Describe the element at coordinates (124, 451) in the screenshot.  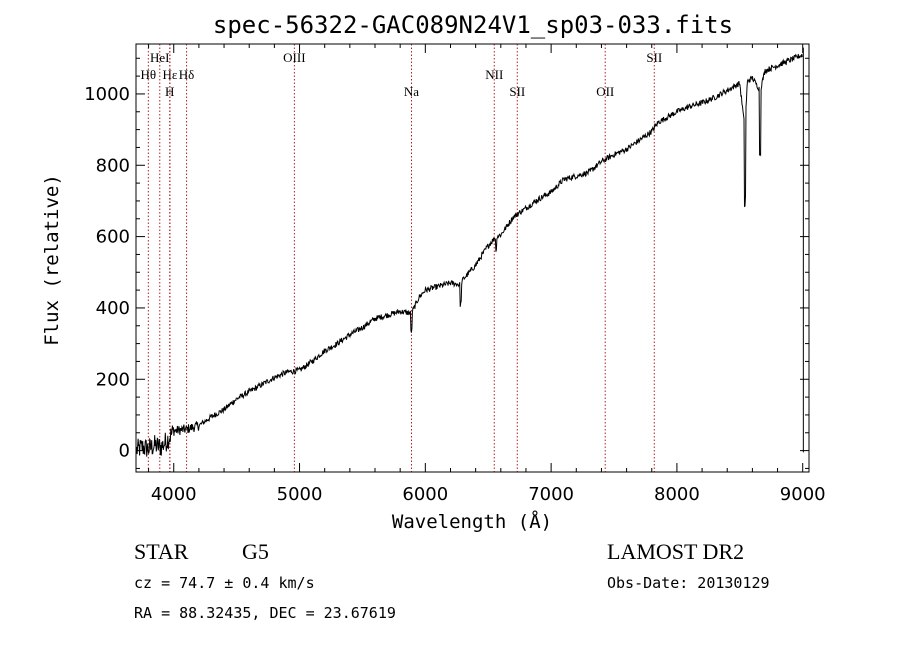
I see `y-tick-label: 0` at that location.